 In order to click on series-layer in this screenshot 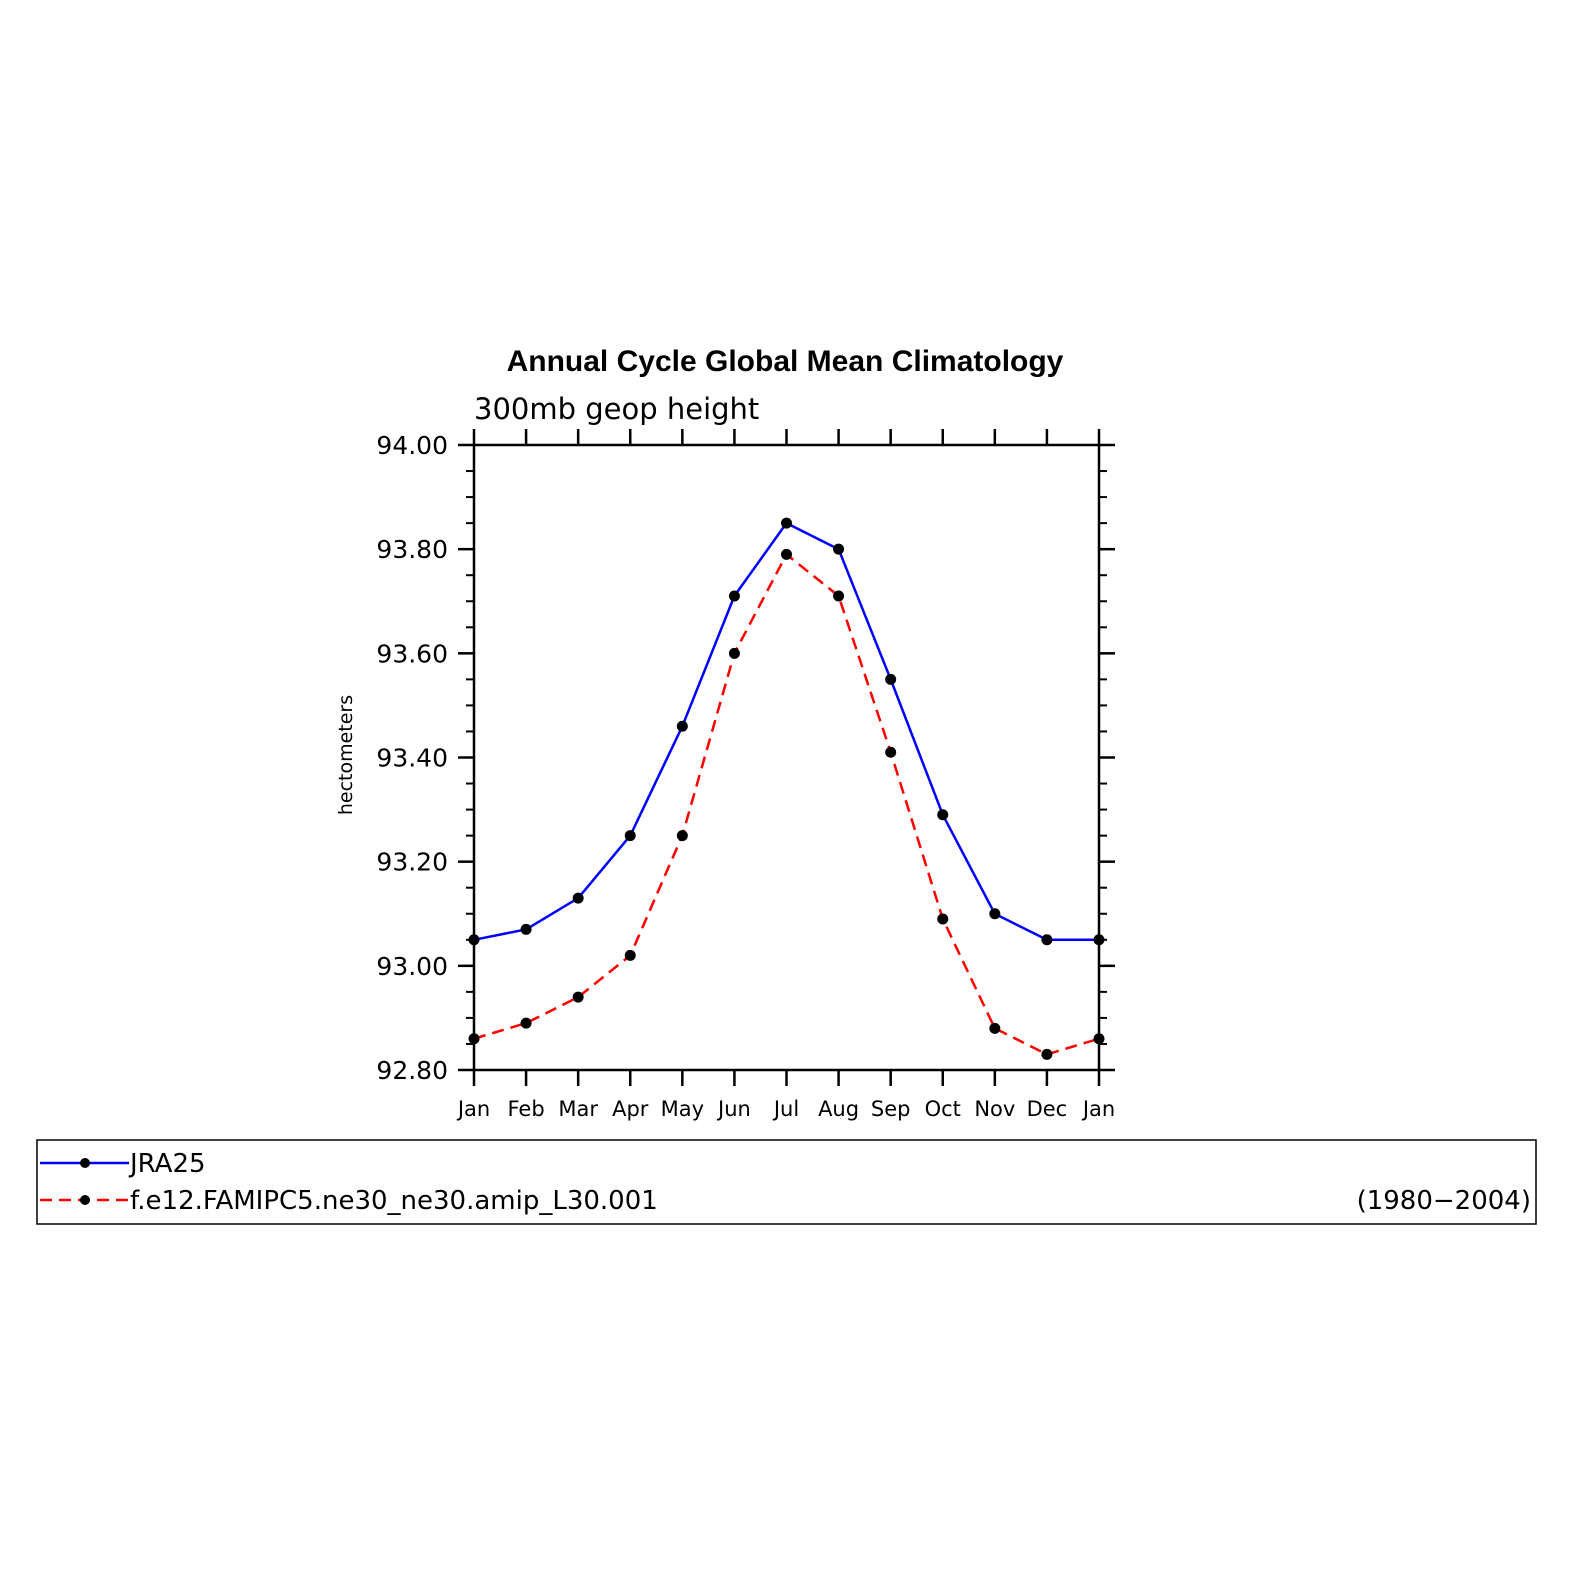, I will do `click(786, 788)`.